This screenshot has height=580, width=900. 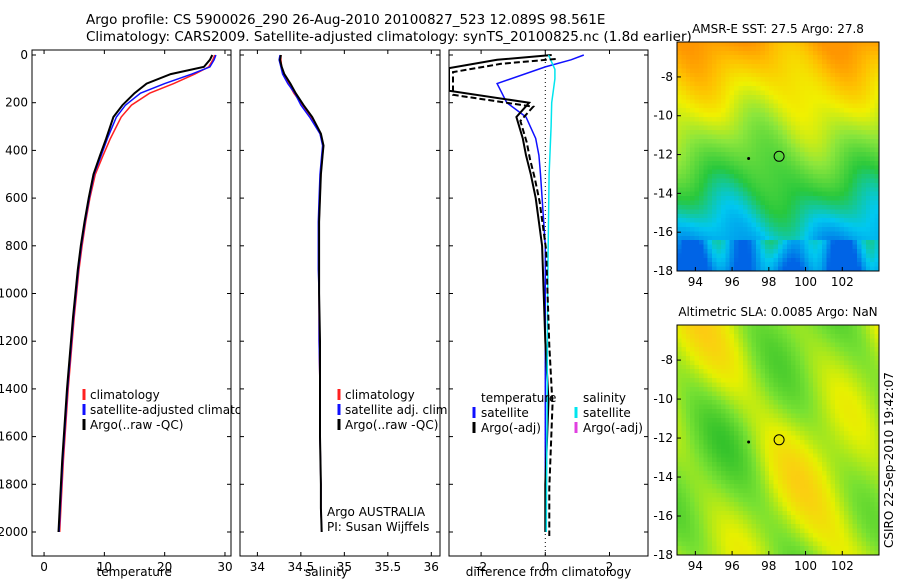 What do you see at coordinates (778, 29) in the screenshot?
I see `map-title: AMSR-E SST: 27.5 Argo: 27.8` at bounding box center [778, 29].